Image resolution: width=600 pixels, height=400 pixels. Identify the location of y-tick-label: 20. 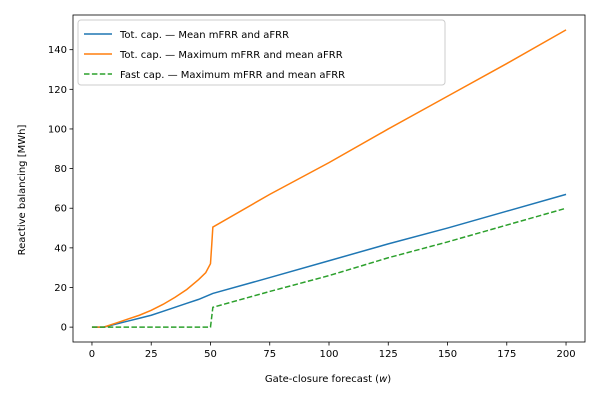
(60, 288).